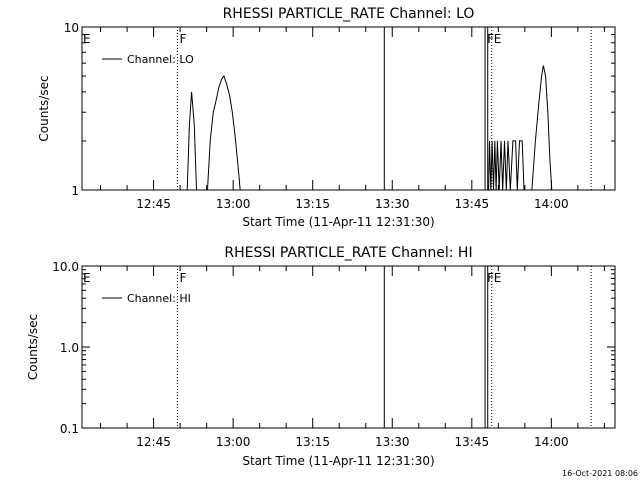  I want to click on panel-0-x-tick-label: 13:00, so click(233, 204).